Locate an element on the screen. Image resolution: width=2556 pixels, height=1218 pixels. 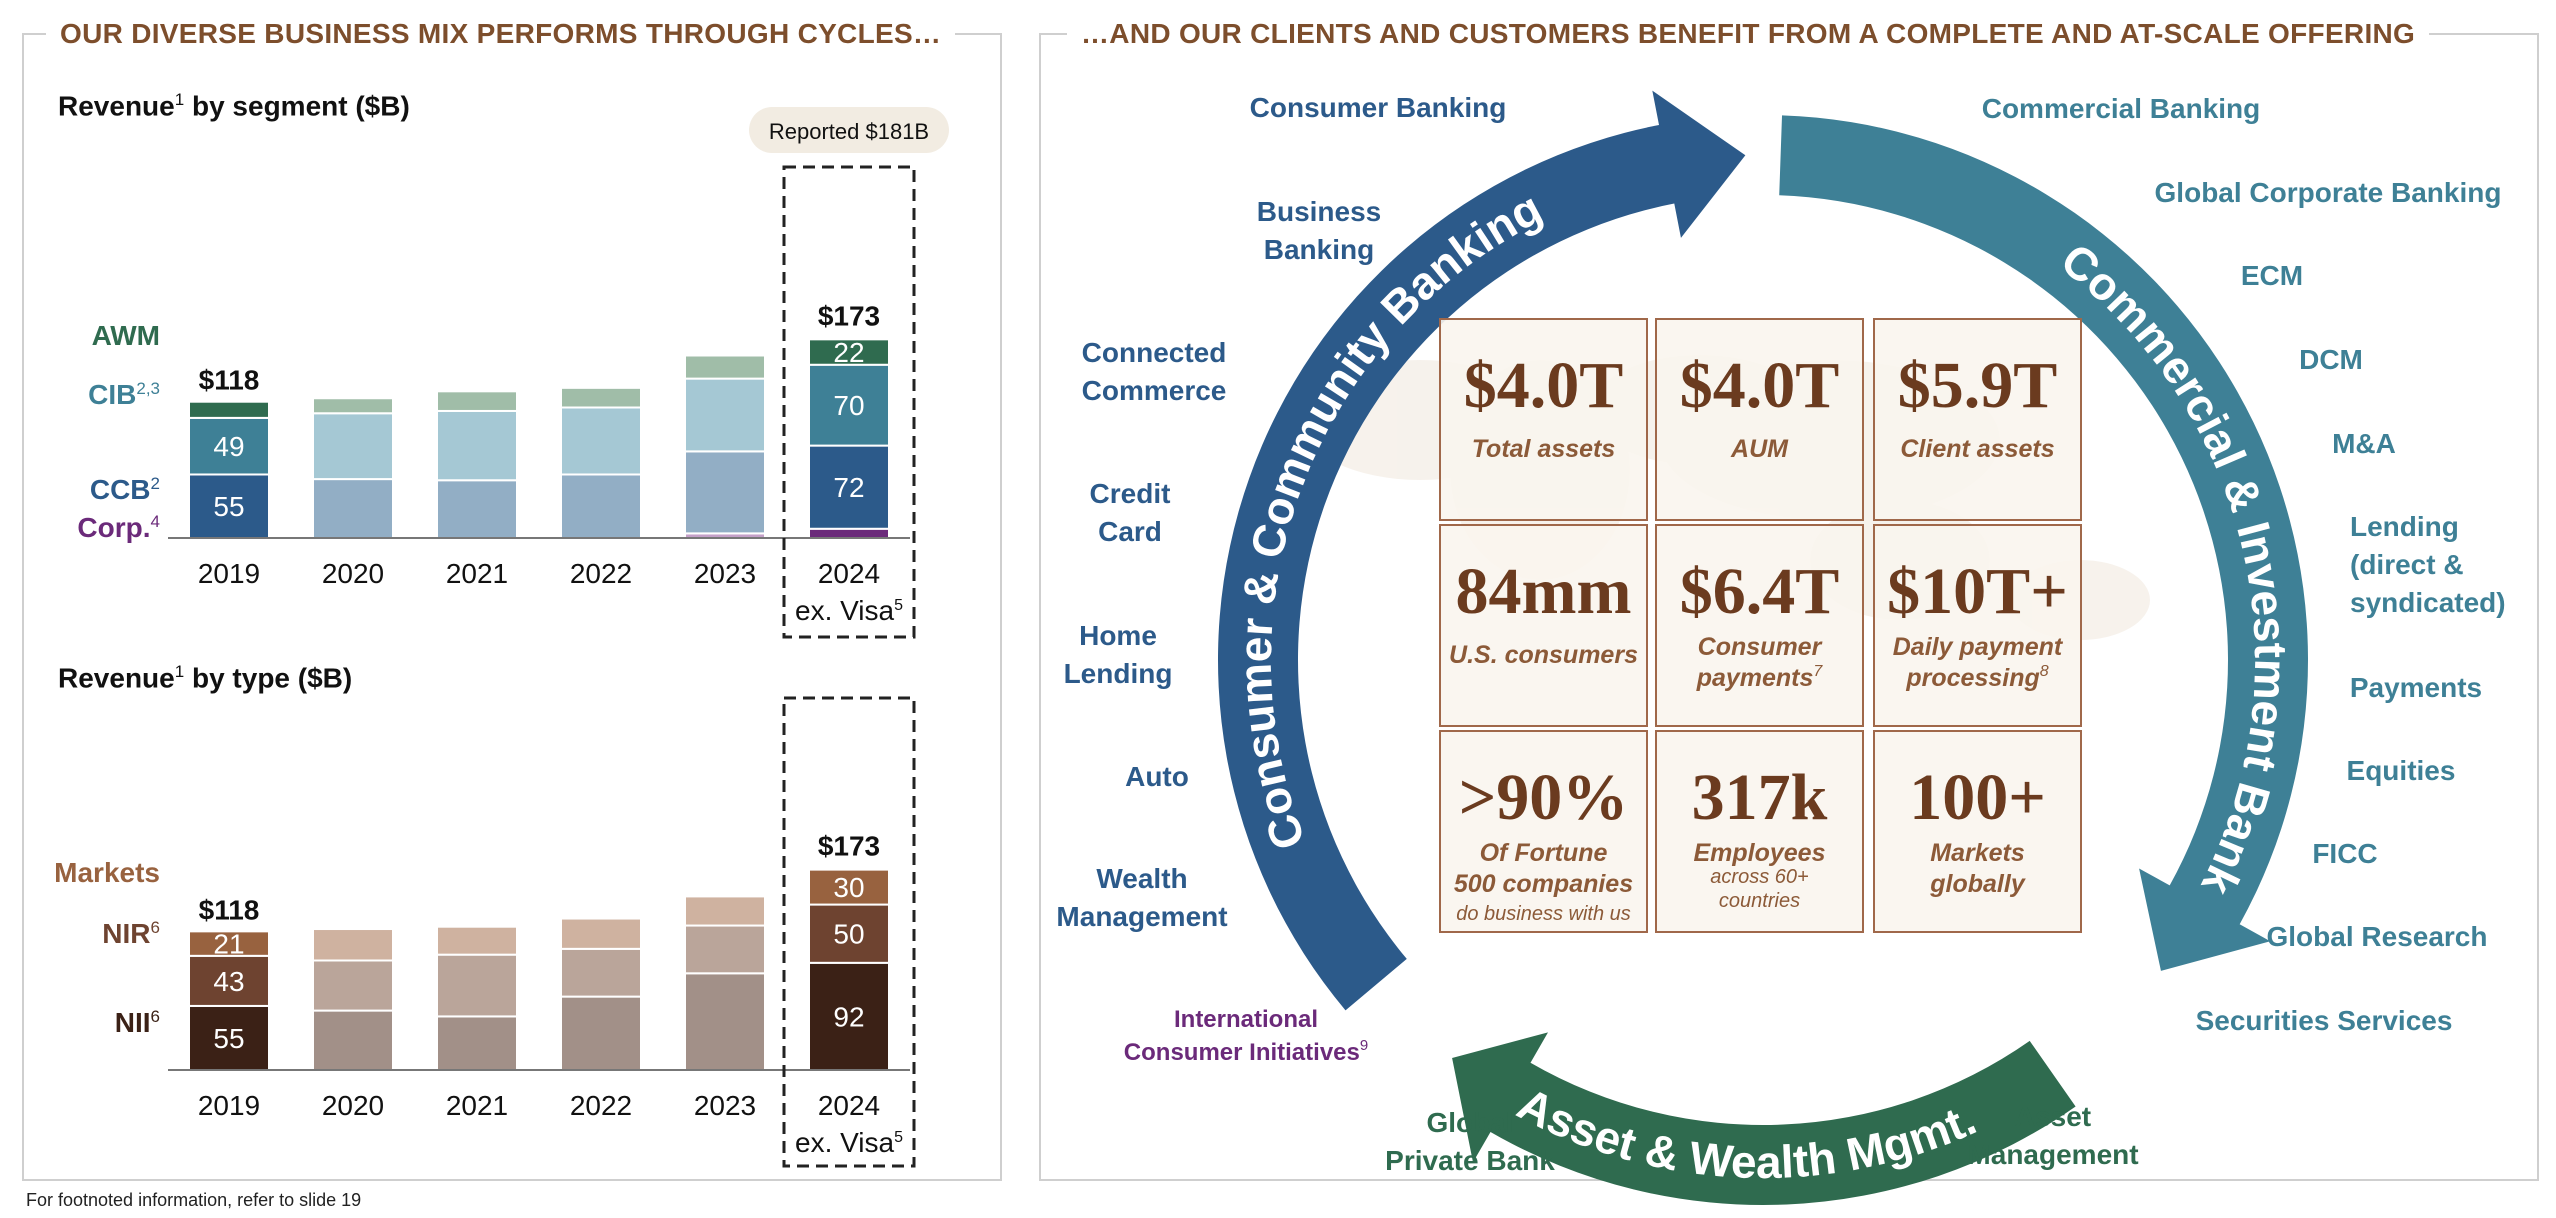
bar-ccb-2020 is located at coordinates (353, 508).